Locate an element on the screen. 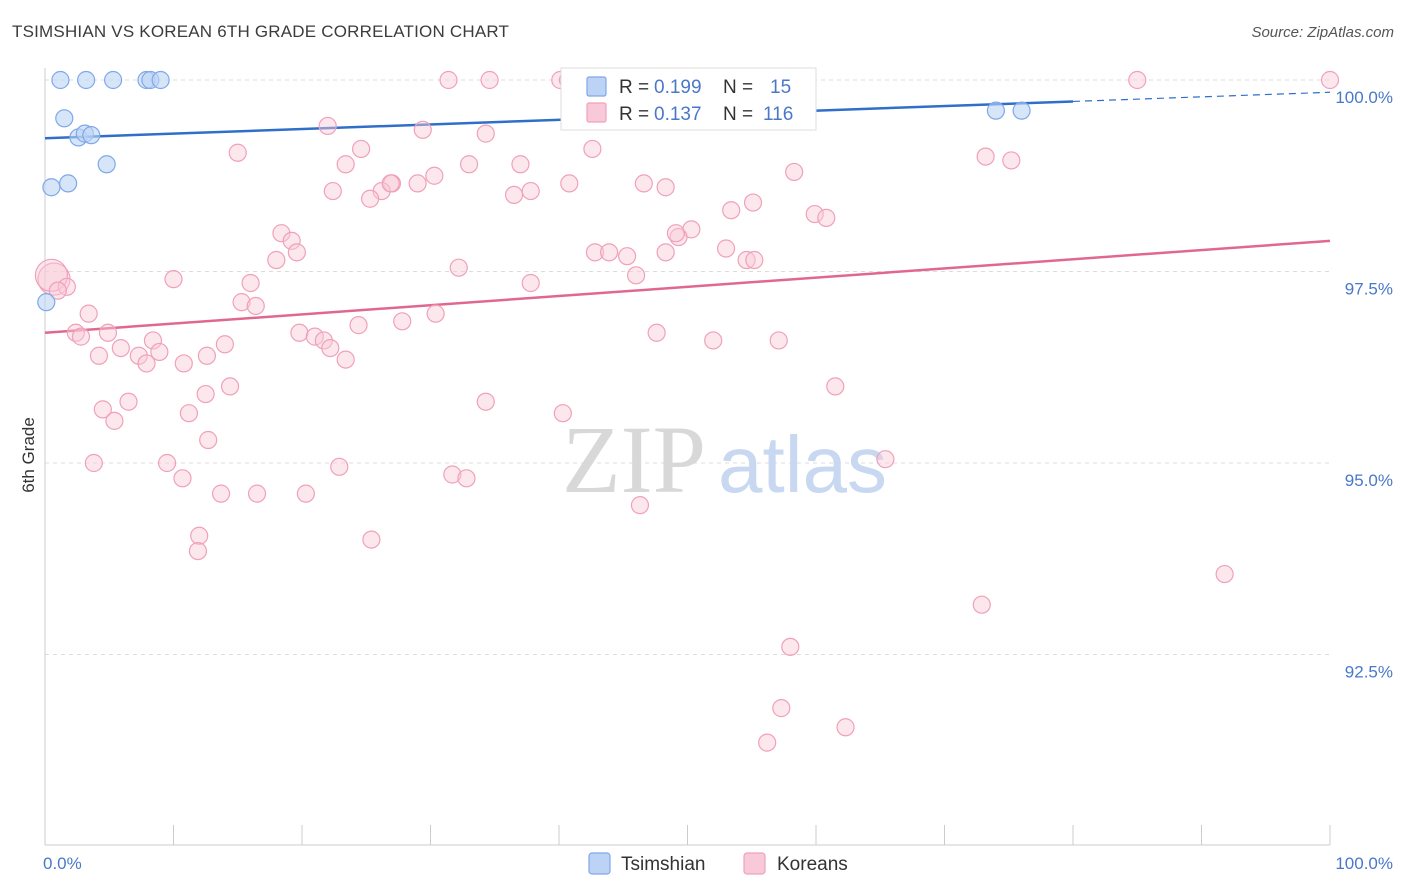 Image resolution: width=1406 pixels, height=892 pixels. zipatlas-watermark: ZIP atlas is located at coordinates (724, 459).